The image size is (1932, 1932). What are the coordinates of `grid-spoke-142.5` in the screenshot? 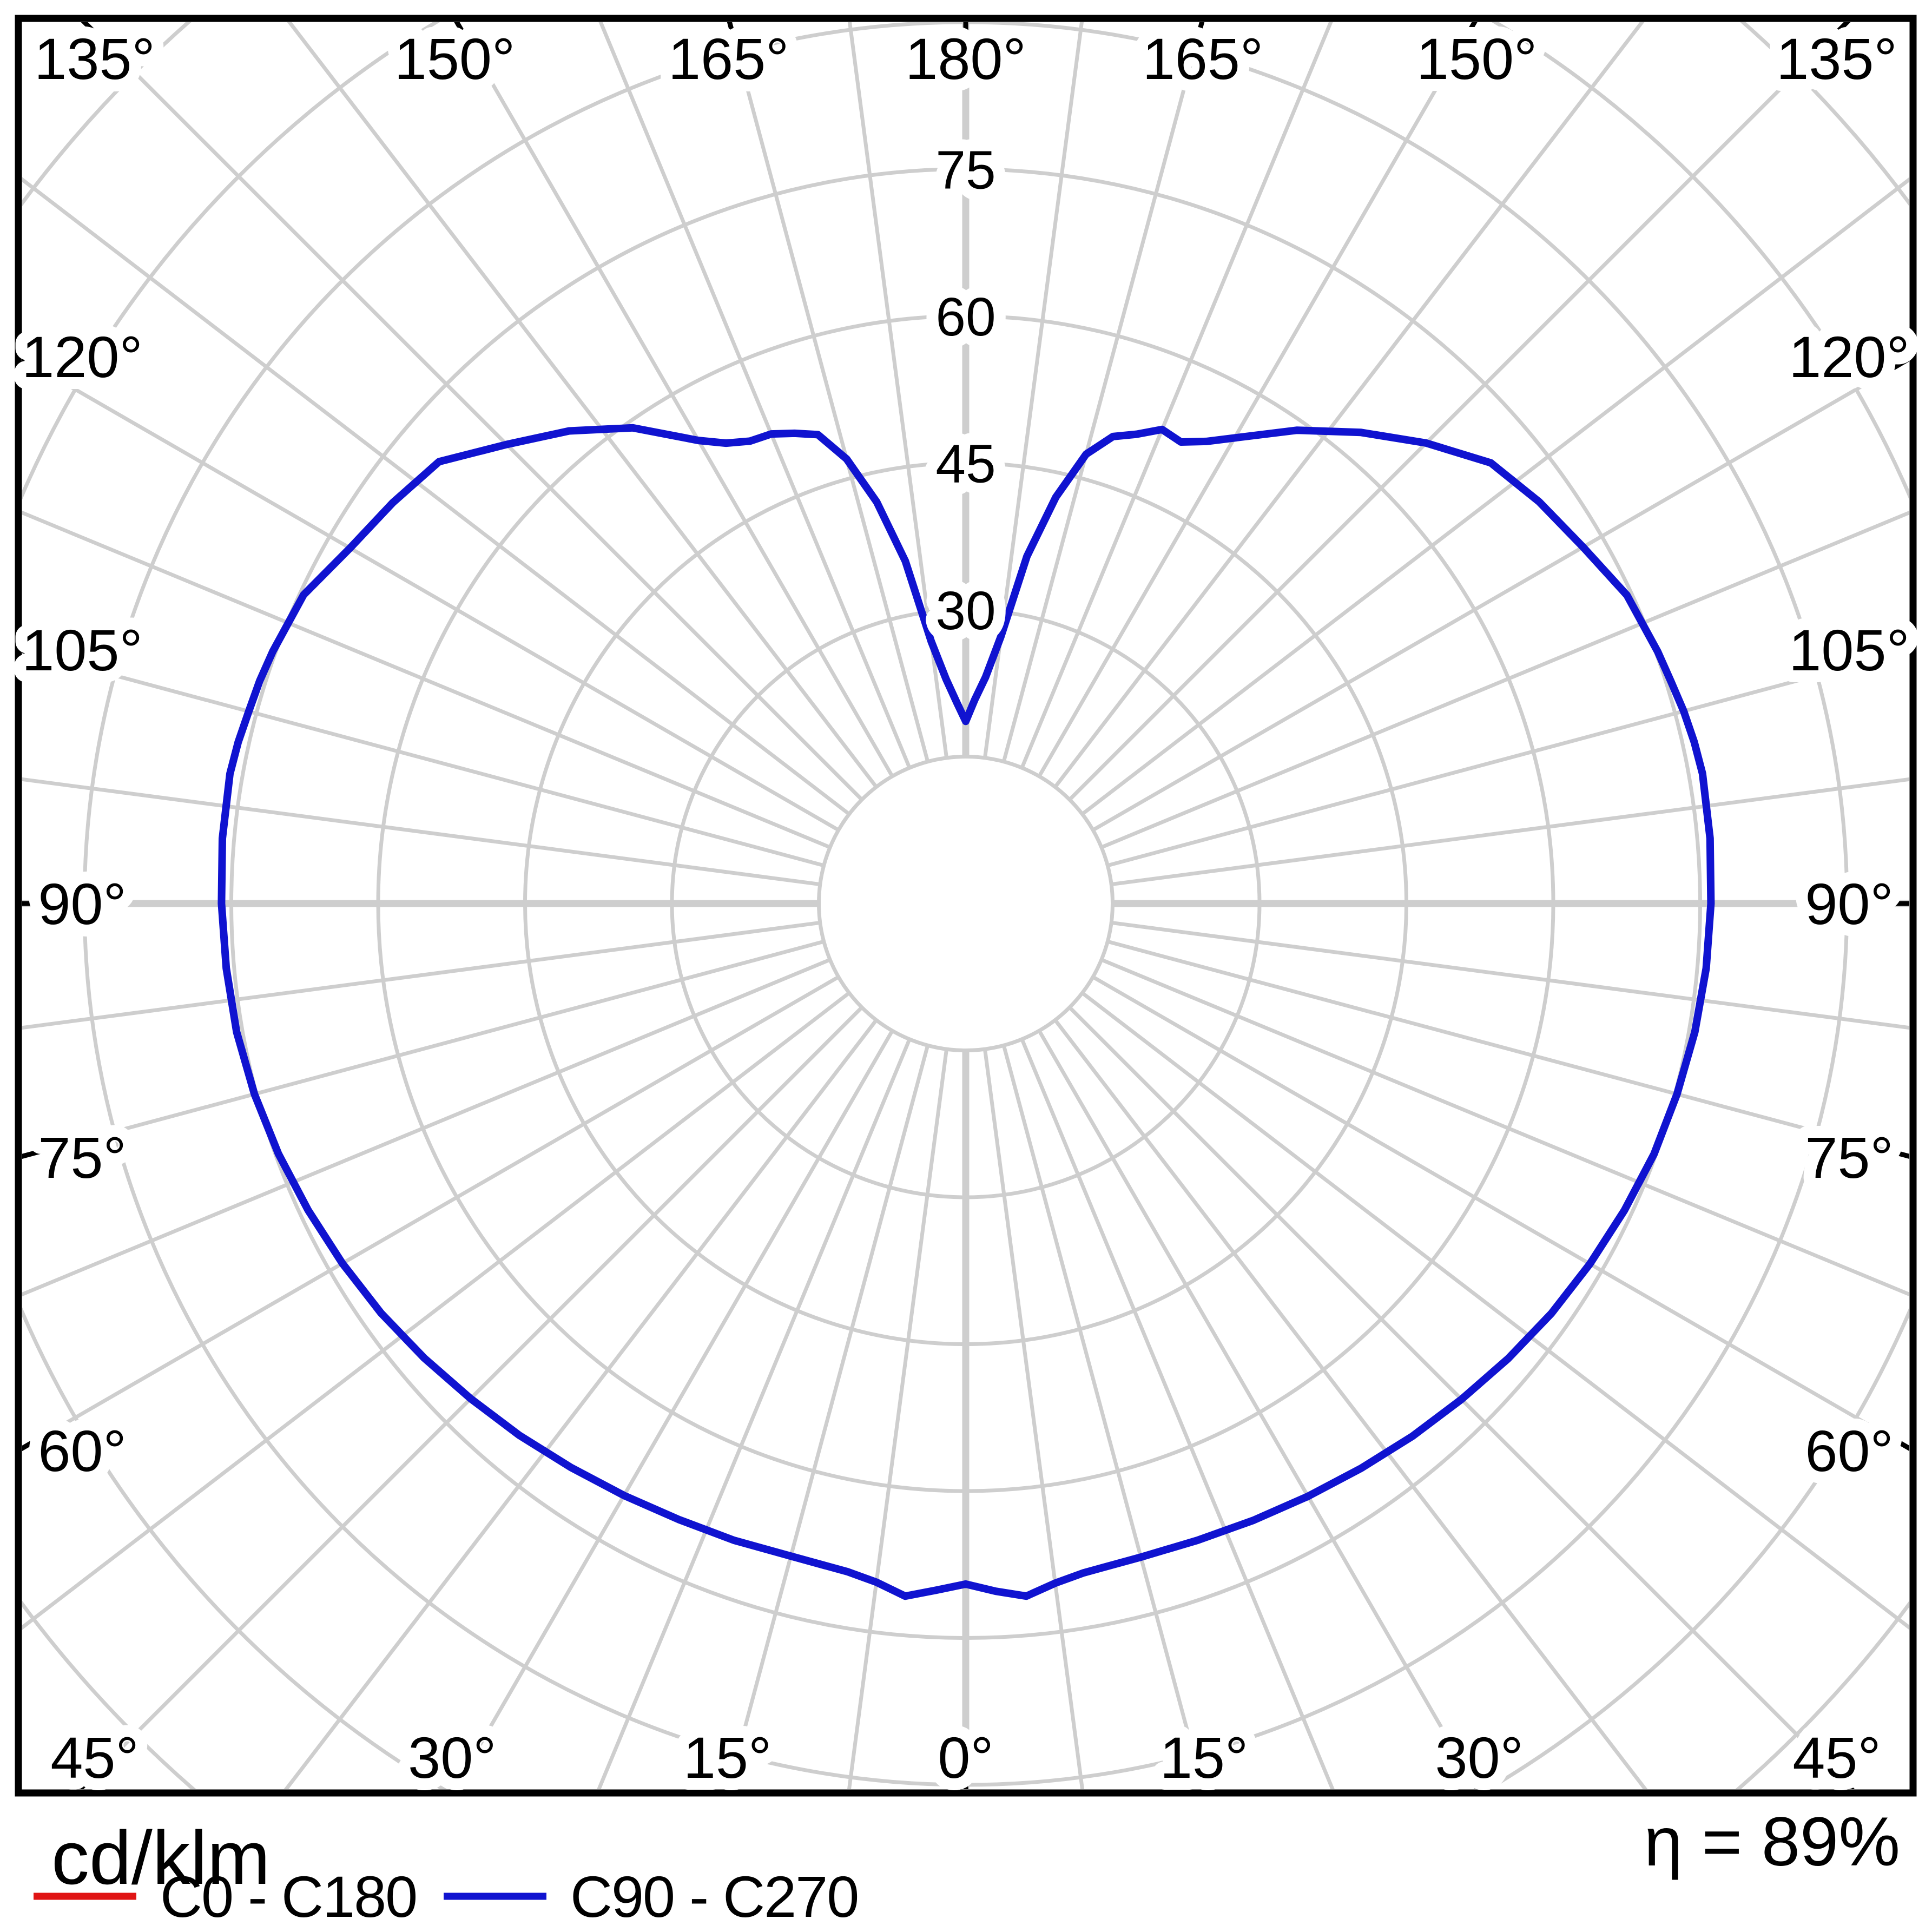 It's located at (1349, 405).